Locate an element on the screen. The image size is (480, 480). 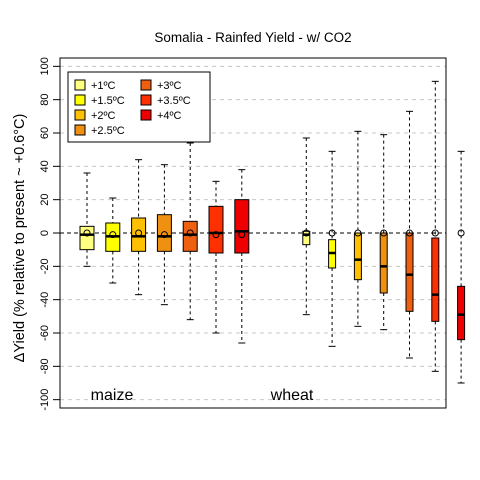
y-axis: -100 -80 -60 -40 -20 0 20 40 60 80 100 is located at coordinates (49, 234).